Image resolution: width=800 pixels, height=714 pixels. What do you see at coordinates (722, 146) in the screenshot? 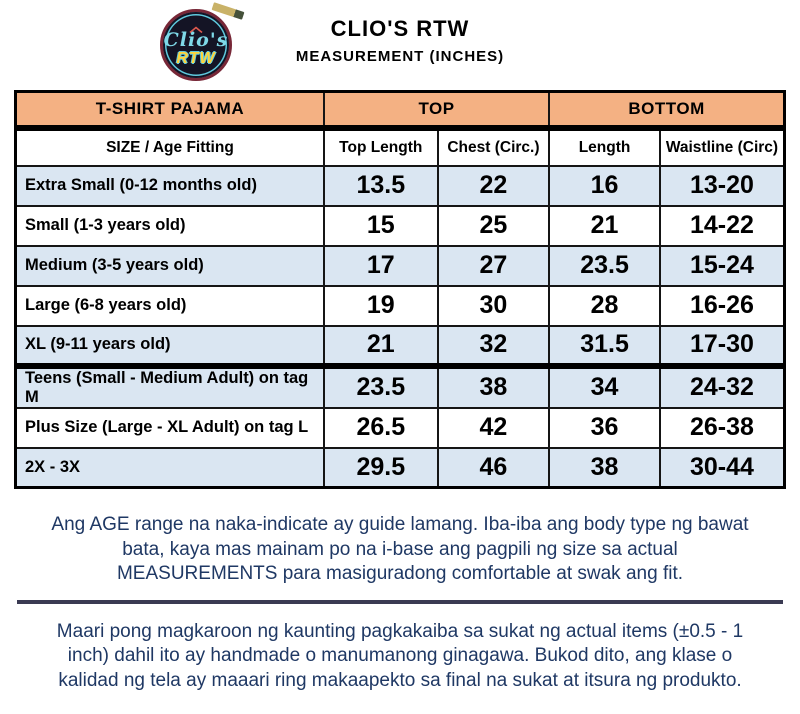
I see `column-header-waistline: Waistline (Circ)` at bounding box center [722, 146].